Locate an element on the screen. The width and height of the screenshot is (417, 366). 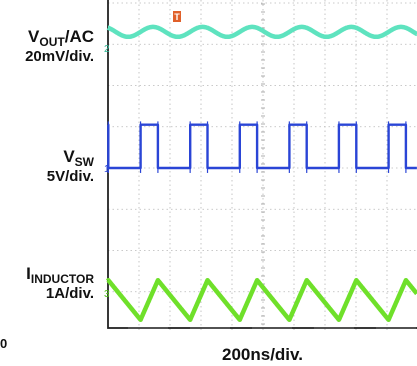
ch1-marker-label: 1 is located at coordinates (107, 169).